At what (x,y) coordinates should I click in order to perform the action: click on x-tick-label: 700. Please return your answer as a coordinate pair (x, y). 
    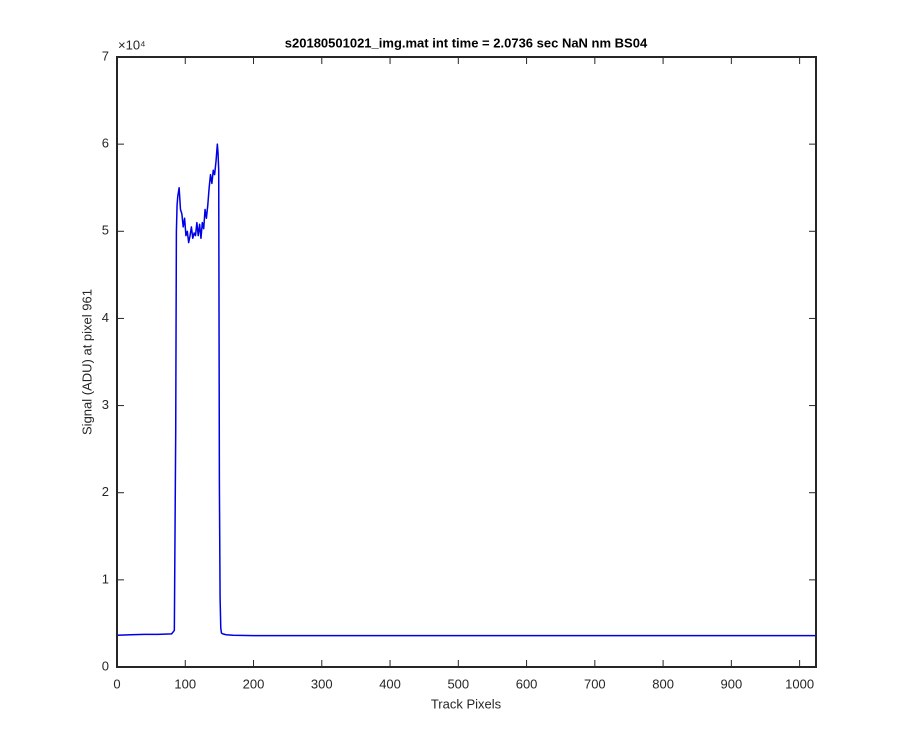
    Looking at the image, I should click on (595, 683).